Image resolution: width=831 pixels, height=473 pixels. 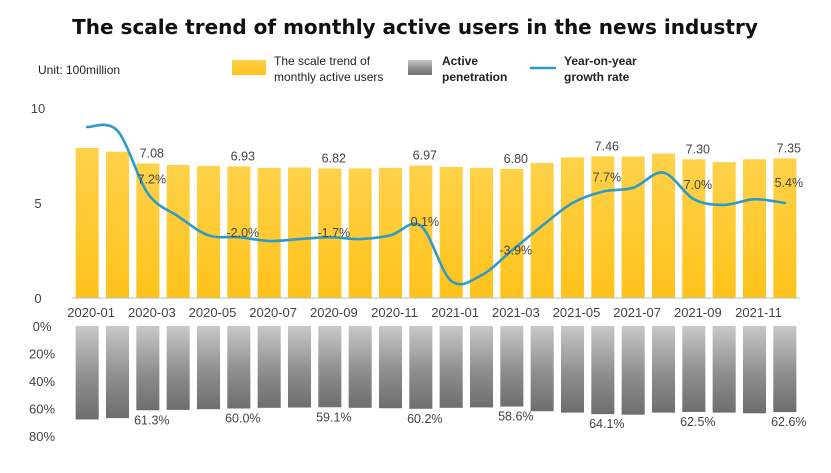 What do you see at coordinates (334, 158) in the screenshot?
I see `mau-data-label: 6.82` at bounding box center [334, 158].